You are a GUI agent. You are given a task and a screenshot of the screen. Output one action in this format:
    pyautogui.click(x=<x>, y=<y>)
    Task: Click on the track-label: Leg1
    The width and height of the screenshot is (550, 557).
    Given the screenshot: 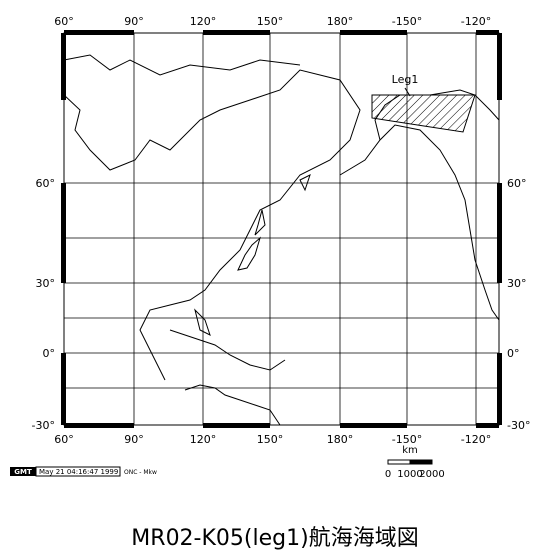 What is the action you would take?
    pyautogui.click(x=405, y=79)
    